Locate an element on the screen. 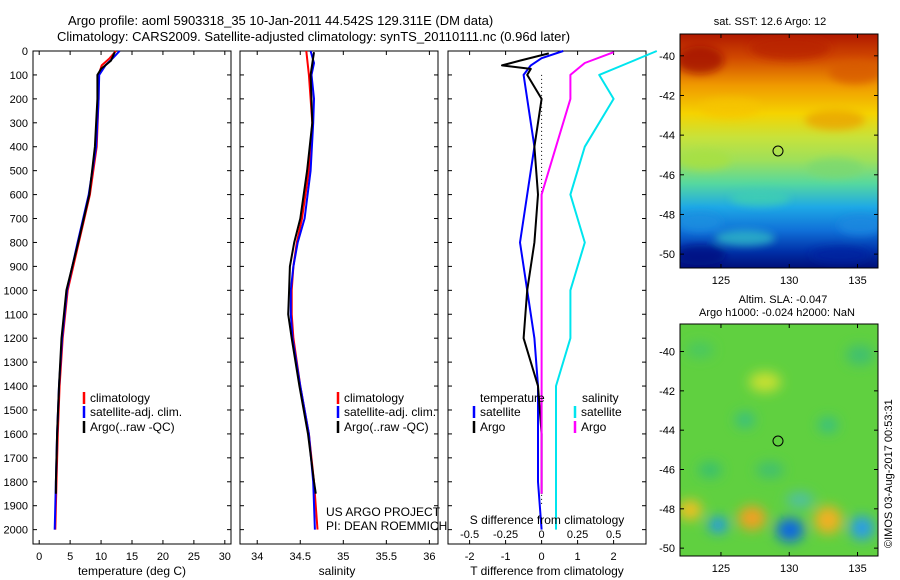  sst-heatmap is located at coordinates (779, 151).